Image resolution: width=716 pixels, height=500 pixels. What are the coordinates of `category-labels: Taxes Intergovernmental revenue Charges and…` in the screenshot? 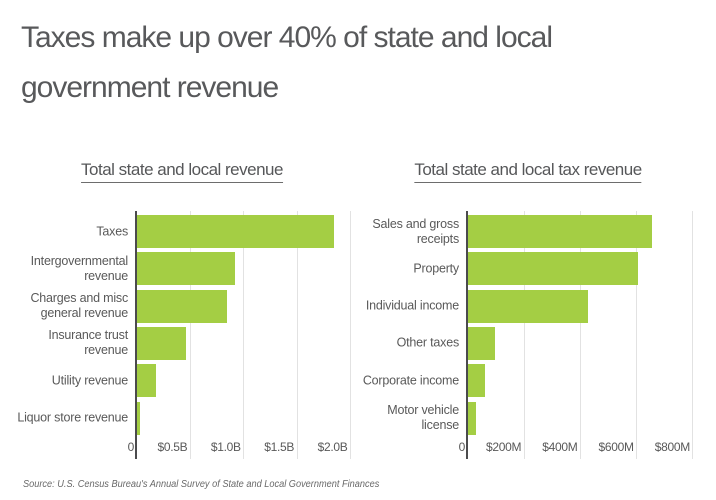 It's located at (64, 335).